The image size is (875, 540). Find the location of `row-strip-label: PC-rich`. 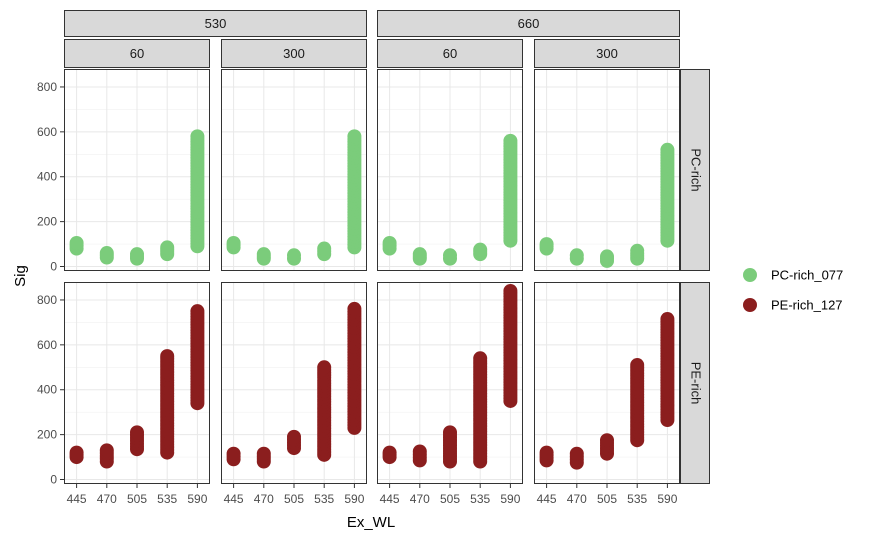

row-strip-label: PC-rich is located at coordinates (696, 169).